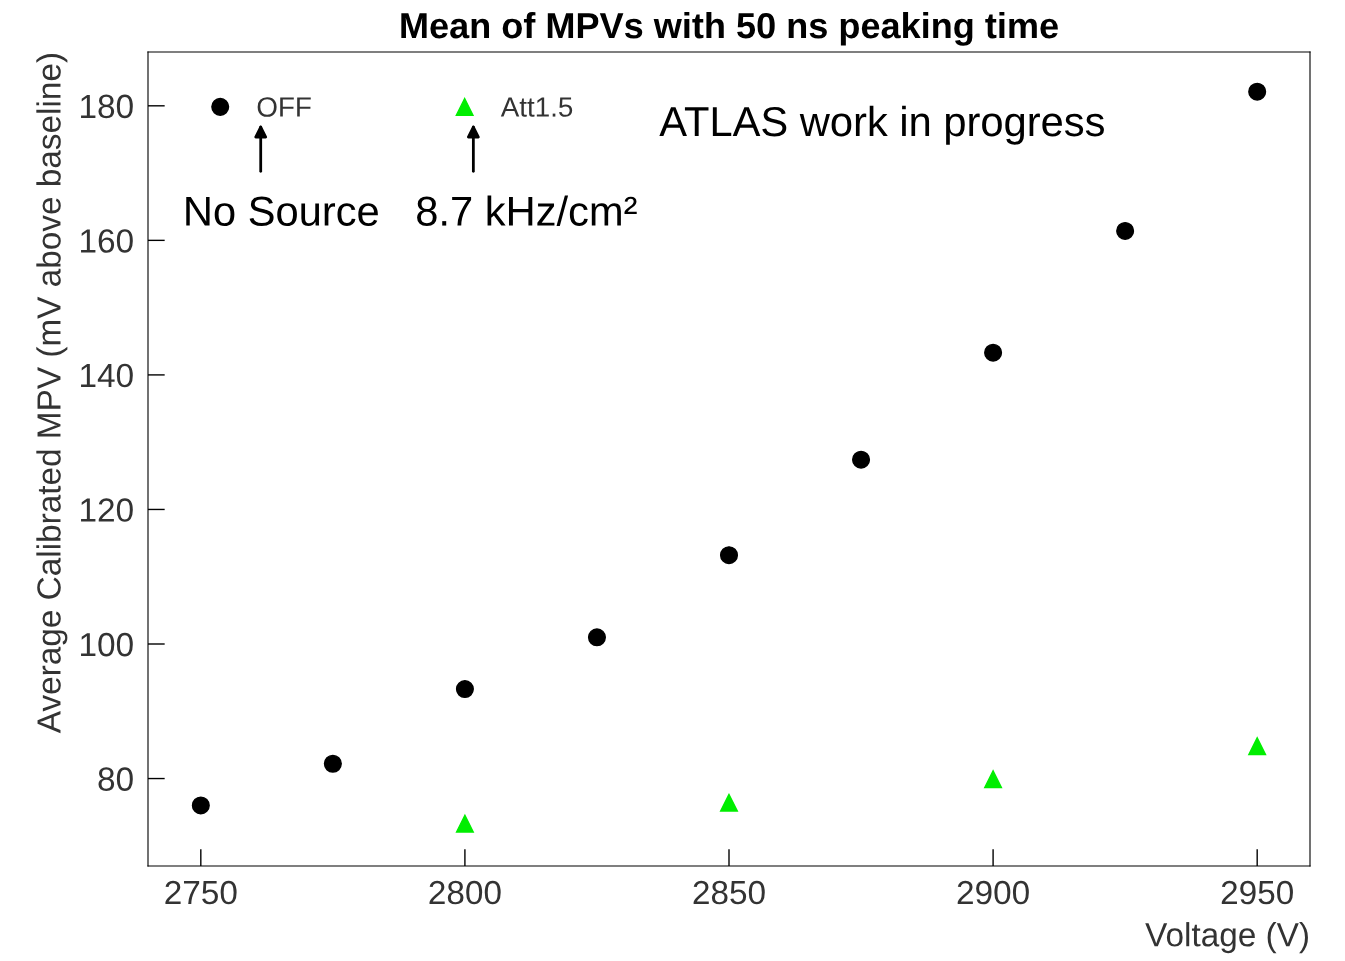 This screenshot has width=1345, height=961. I want to click on chart-title: Mean of MPVs with 50 ns peaking time, so click(729, 28).